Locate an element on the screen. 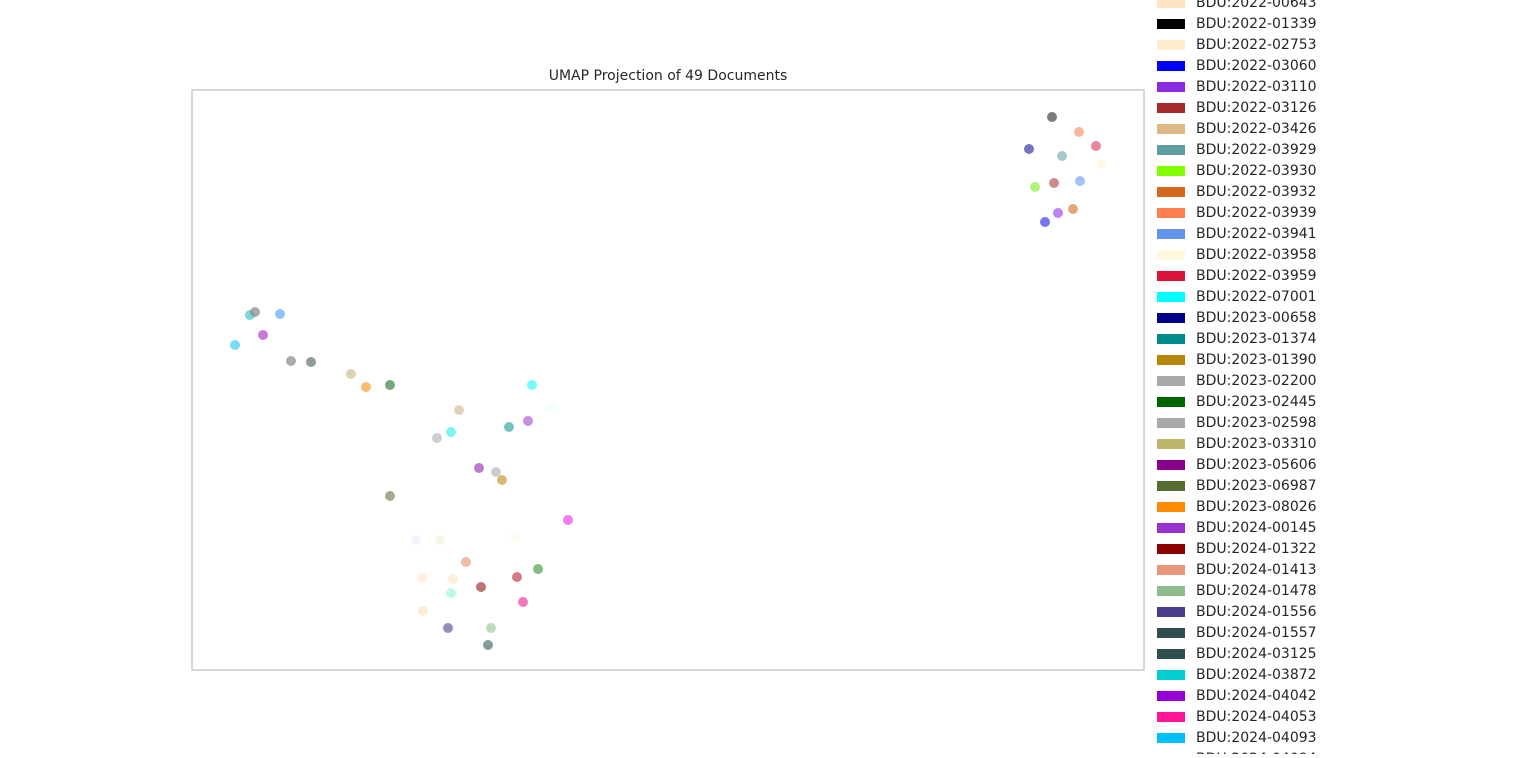 The width and height of the screenshot is (1536, 758). legend-label: BDU:2023-02598 is located at coordinates (1256, 423).